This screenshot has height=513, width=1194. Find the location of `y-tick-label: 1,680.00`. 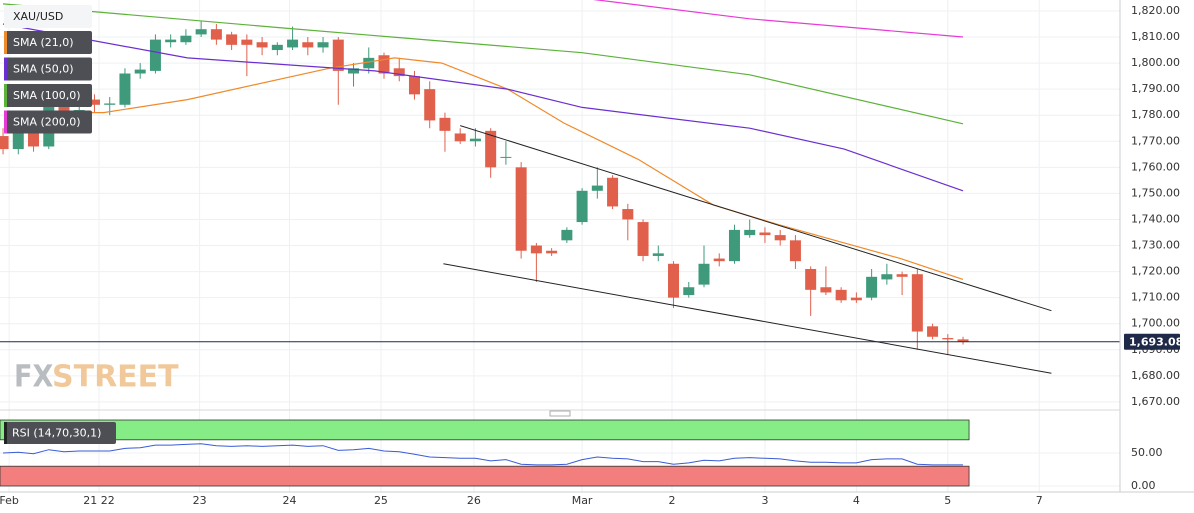

y-tick-label: 1,680.00 is located at coordinates (1155, 375).